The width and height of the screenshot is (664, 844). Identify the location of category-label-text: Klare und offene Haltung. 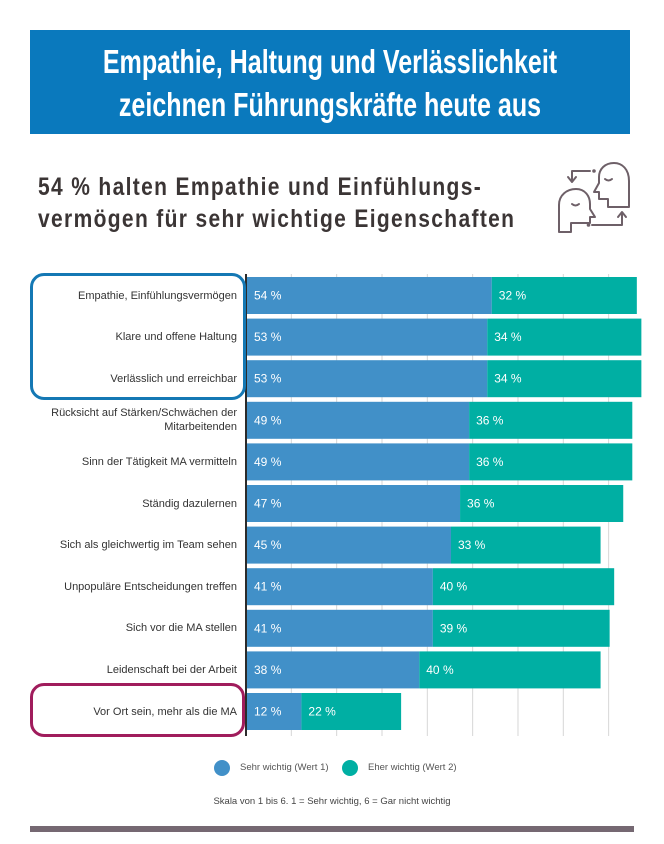
(176, 337).